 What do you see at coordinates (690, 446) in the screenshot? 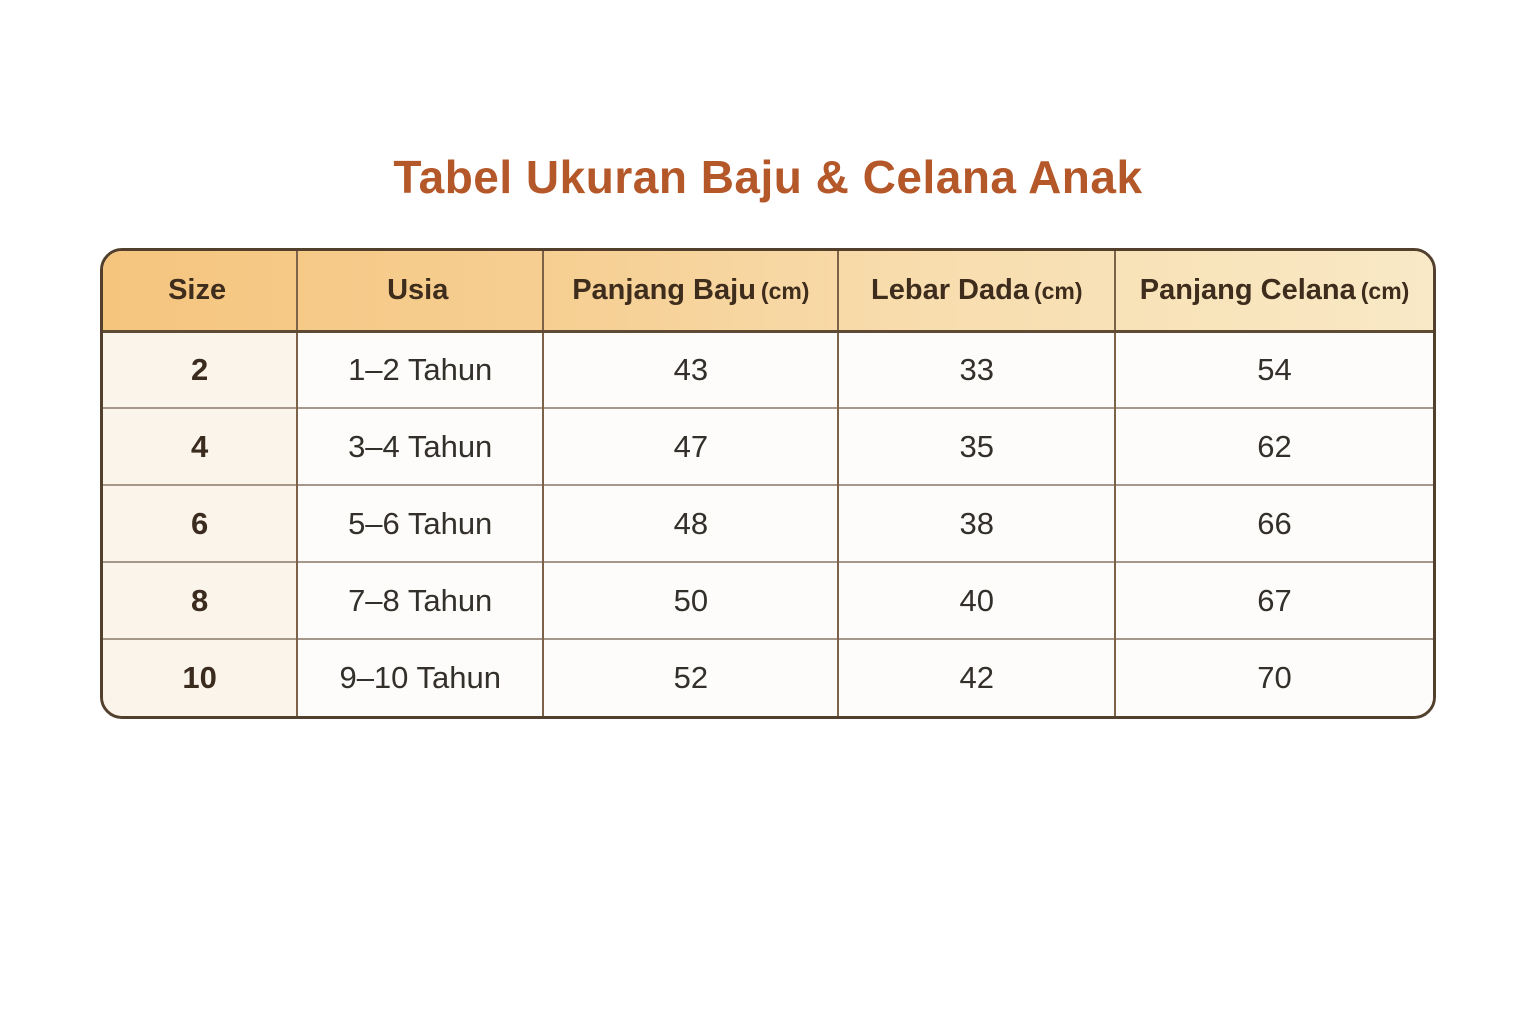
I see `cell-panjang-baju: 47` at bounding box center [690, 446].